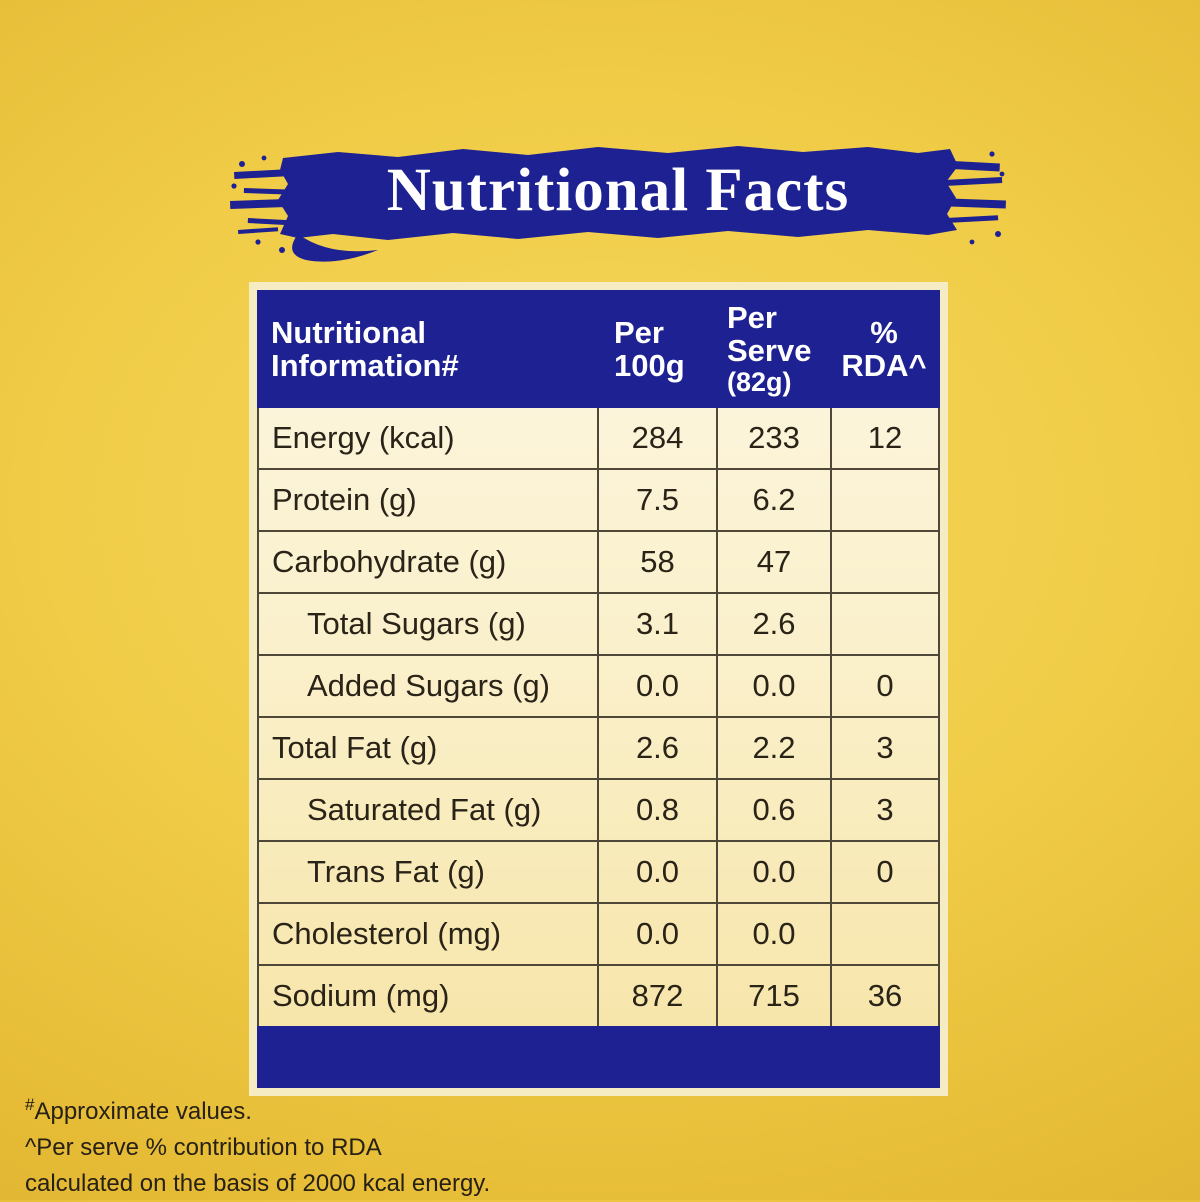  I want to click on header-percent-rda-line1: %, so click(884, 332).